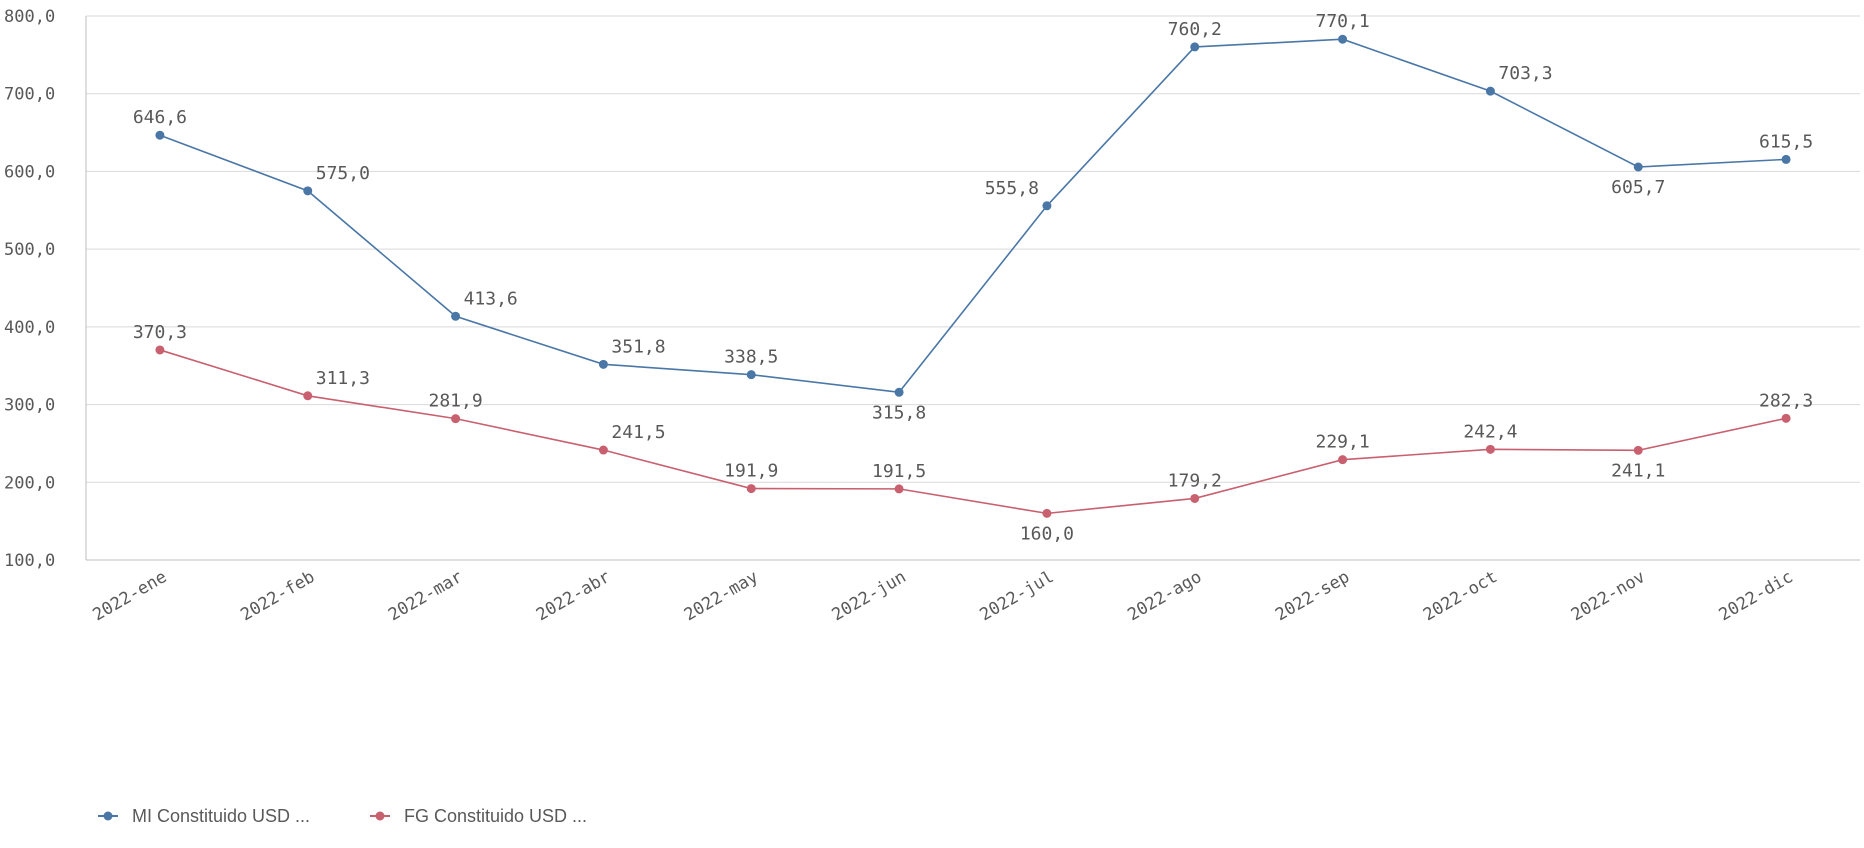 This screenshot has width=1864, height=848. Describe the element at coordinates (638, 432) in the screenshot. I see `data-label: 241,5` at that location.